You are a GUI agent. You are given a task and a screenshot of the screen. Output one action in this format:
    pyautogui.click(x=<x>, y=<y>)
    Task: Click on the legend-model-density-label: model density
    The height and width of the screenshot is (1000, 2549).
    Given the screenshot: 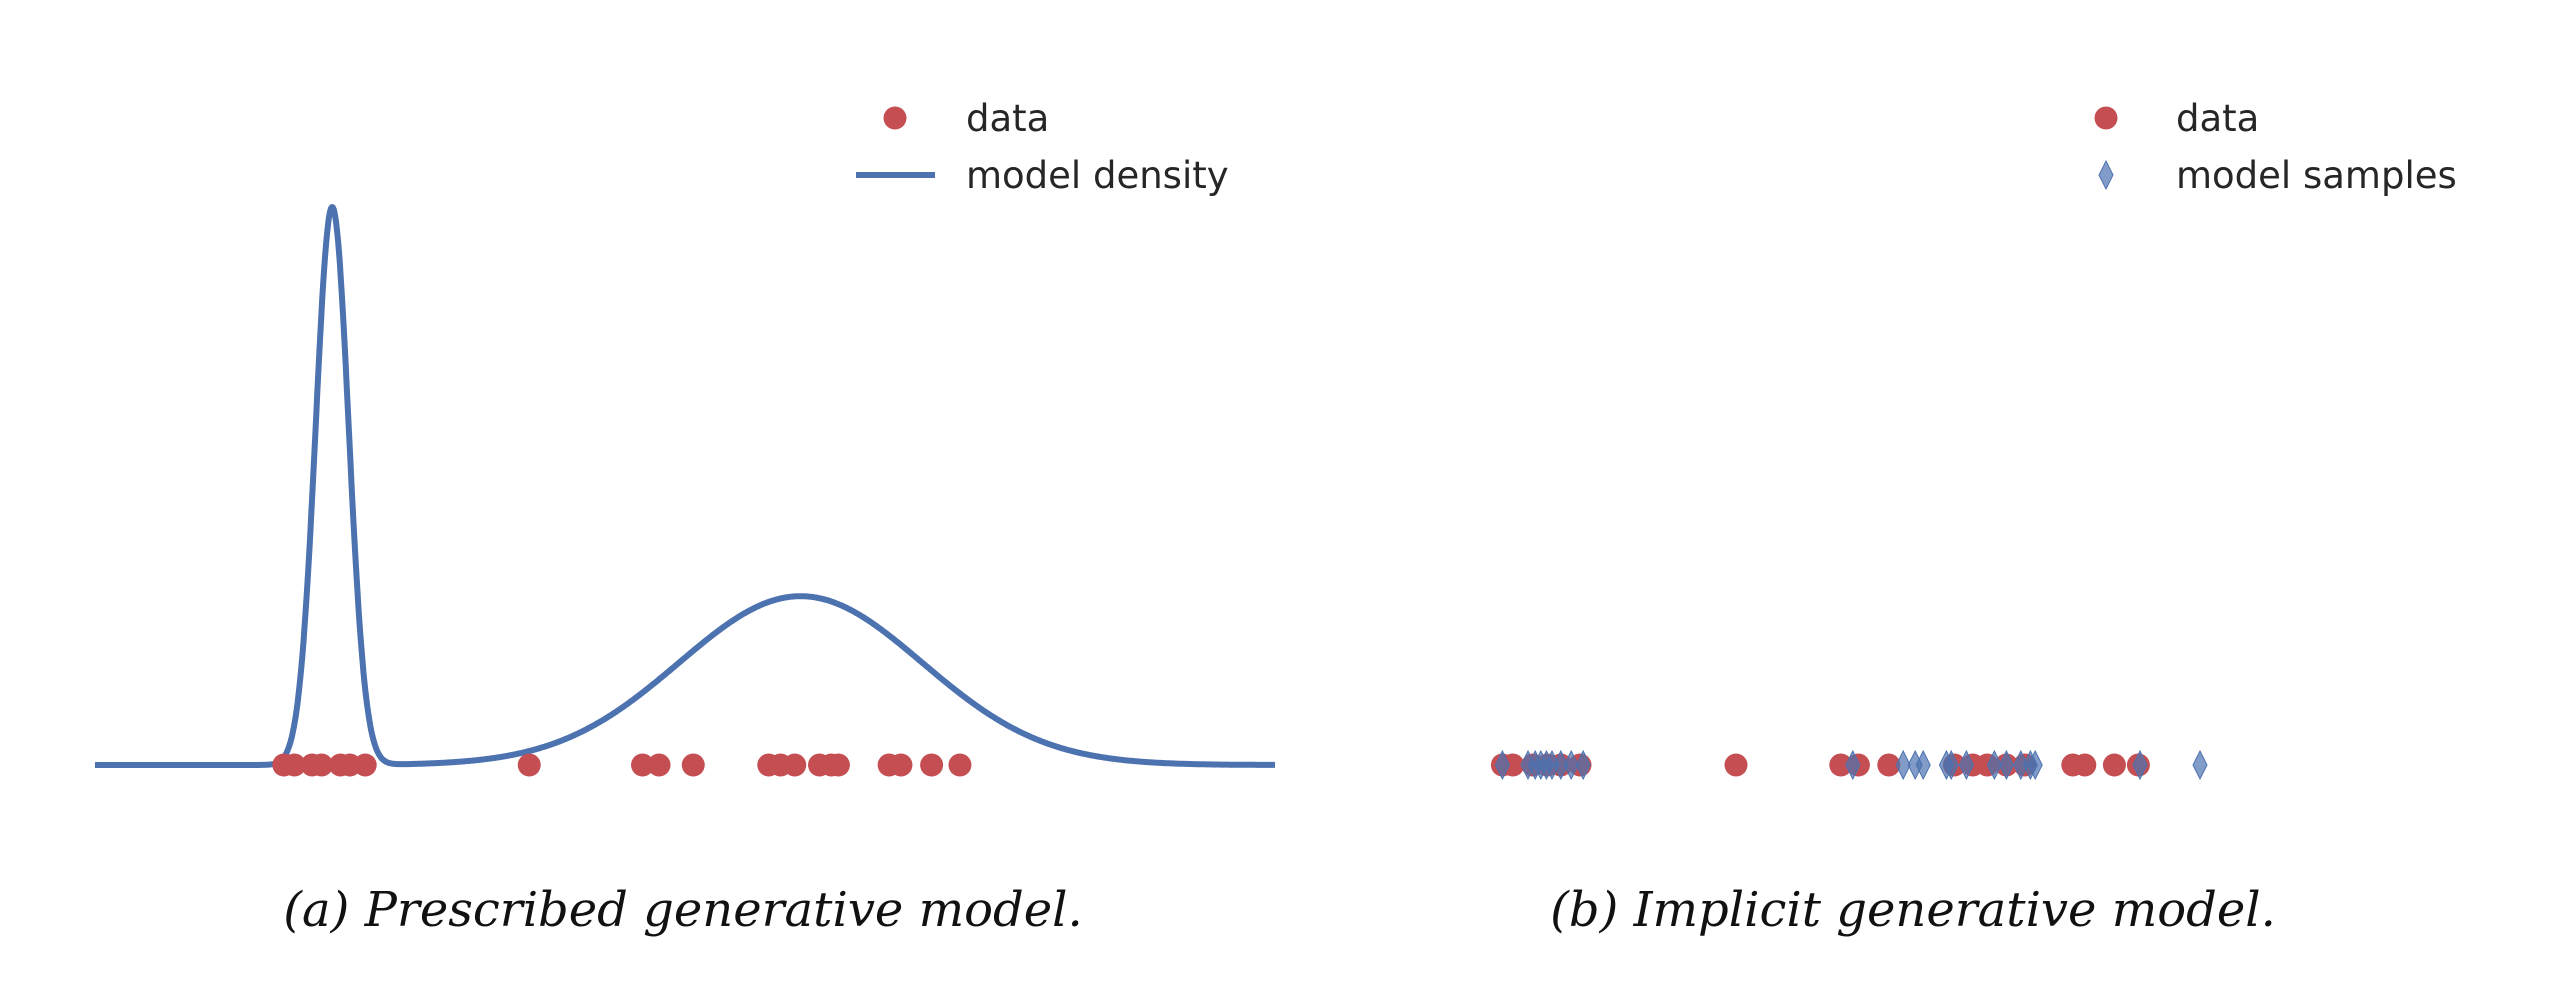 What is the action you would take?
    pyautogui.click(x=1097, y=175)
    